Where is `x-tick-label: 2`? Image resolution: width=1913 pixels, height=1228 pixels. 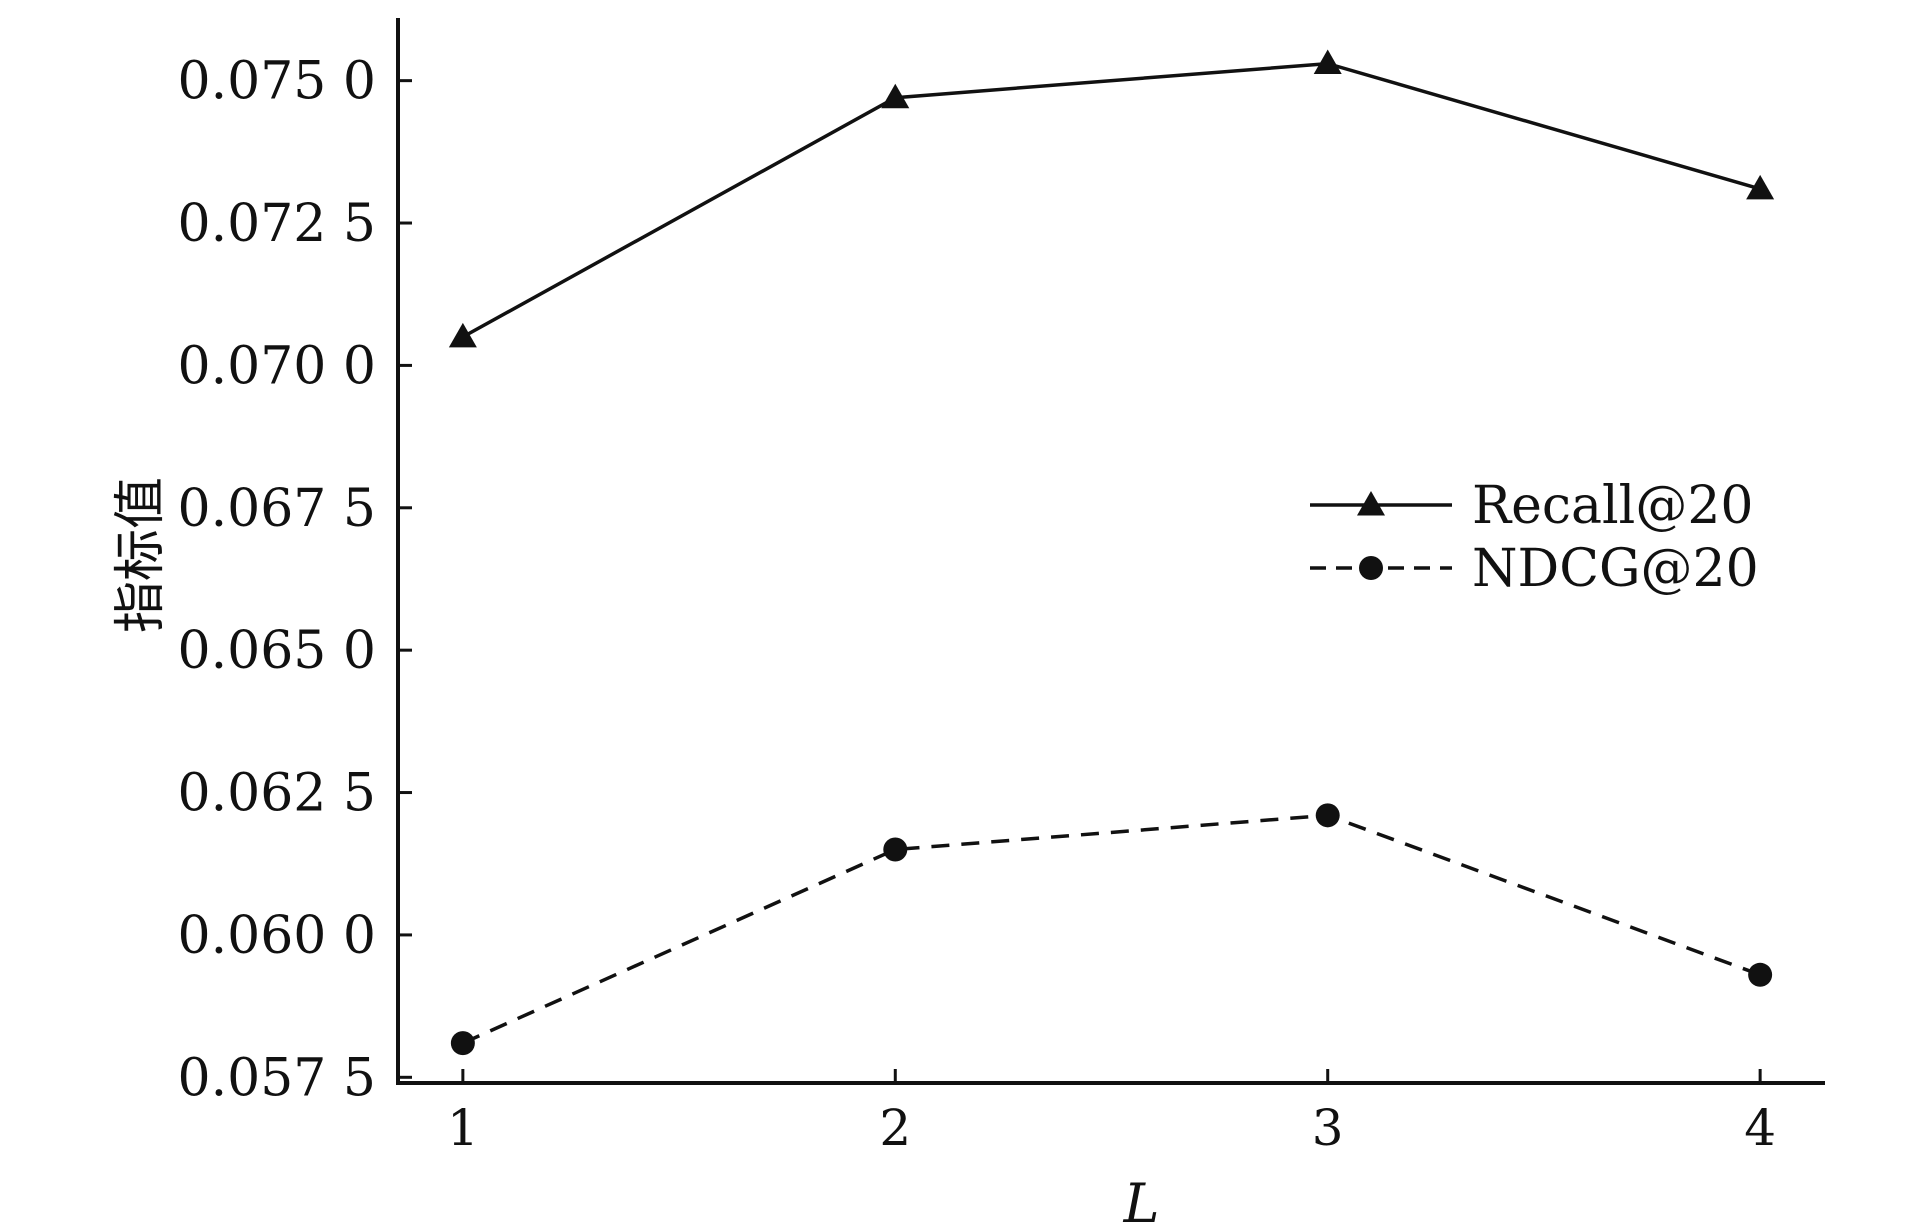
x-tick-label: 2 is located at coordinates (895, 1128).